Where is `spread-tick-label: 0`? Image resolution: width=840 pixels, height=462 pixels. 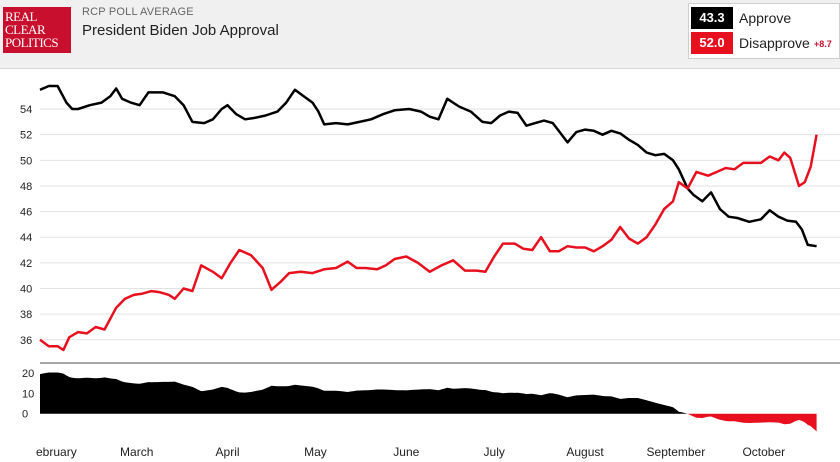
spread-tick-label: 0 is located at coordinates (25, 415).